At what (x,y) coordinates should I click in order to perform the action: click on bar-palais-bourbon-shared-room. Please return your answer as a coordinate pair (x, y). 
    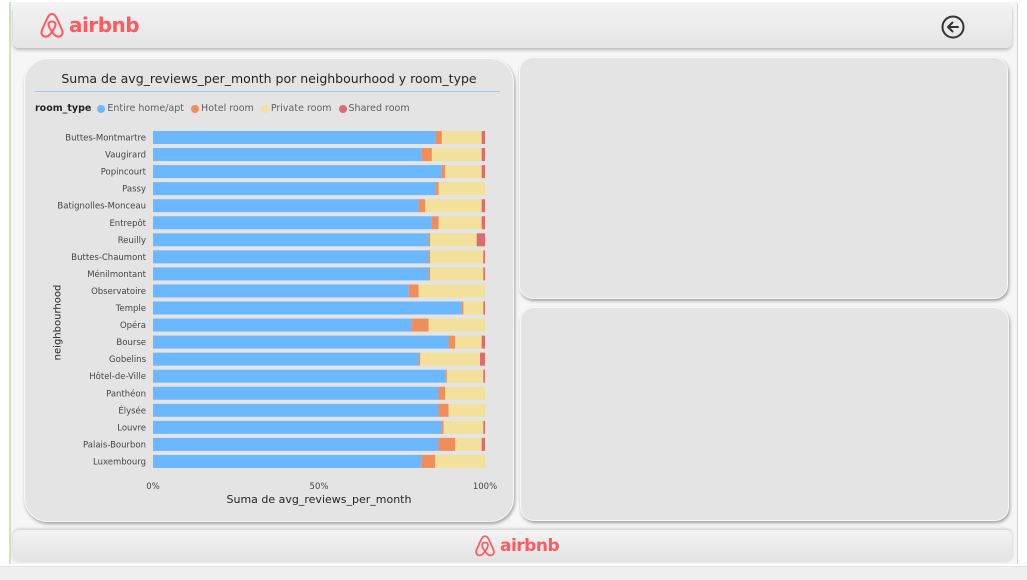
    Looking at the image, I should click on (483, 444).